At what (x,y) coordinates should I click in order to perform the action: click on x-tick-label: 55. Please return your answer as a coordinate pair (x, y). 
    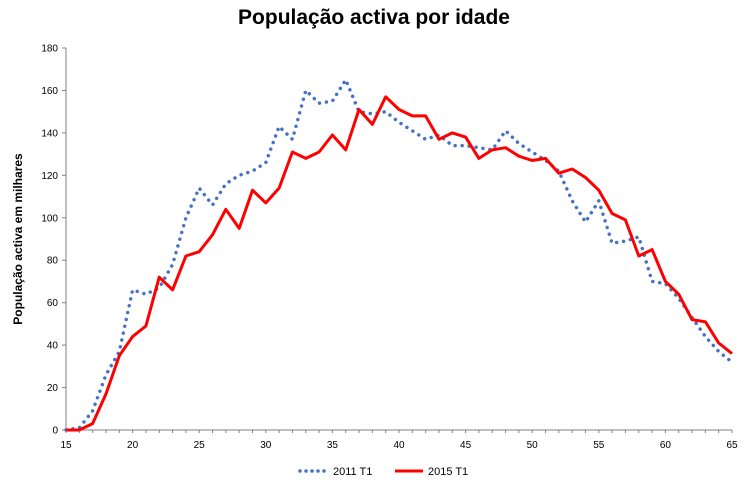
    Looking at the image, I should click on (599, 445).